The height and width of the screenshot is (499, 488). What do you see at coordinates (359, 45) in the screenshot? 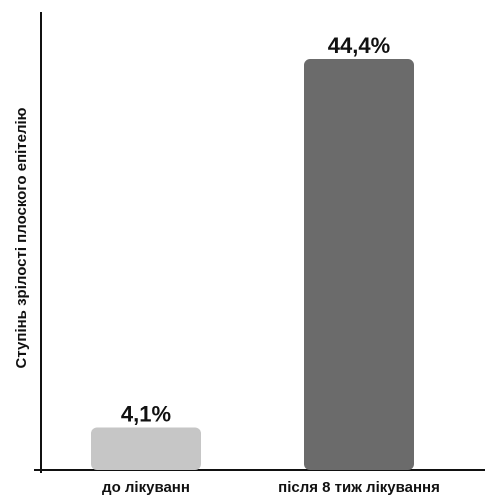
I see `data-label-2: 44,4%` at bounding box center [359, 45].